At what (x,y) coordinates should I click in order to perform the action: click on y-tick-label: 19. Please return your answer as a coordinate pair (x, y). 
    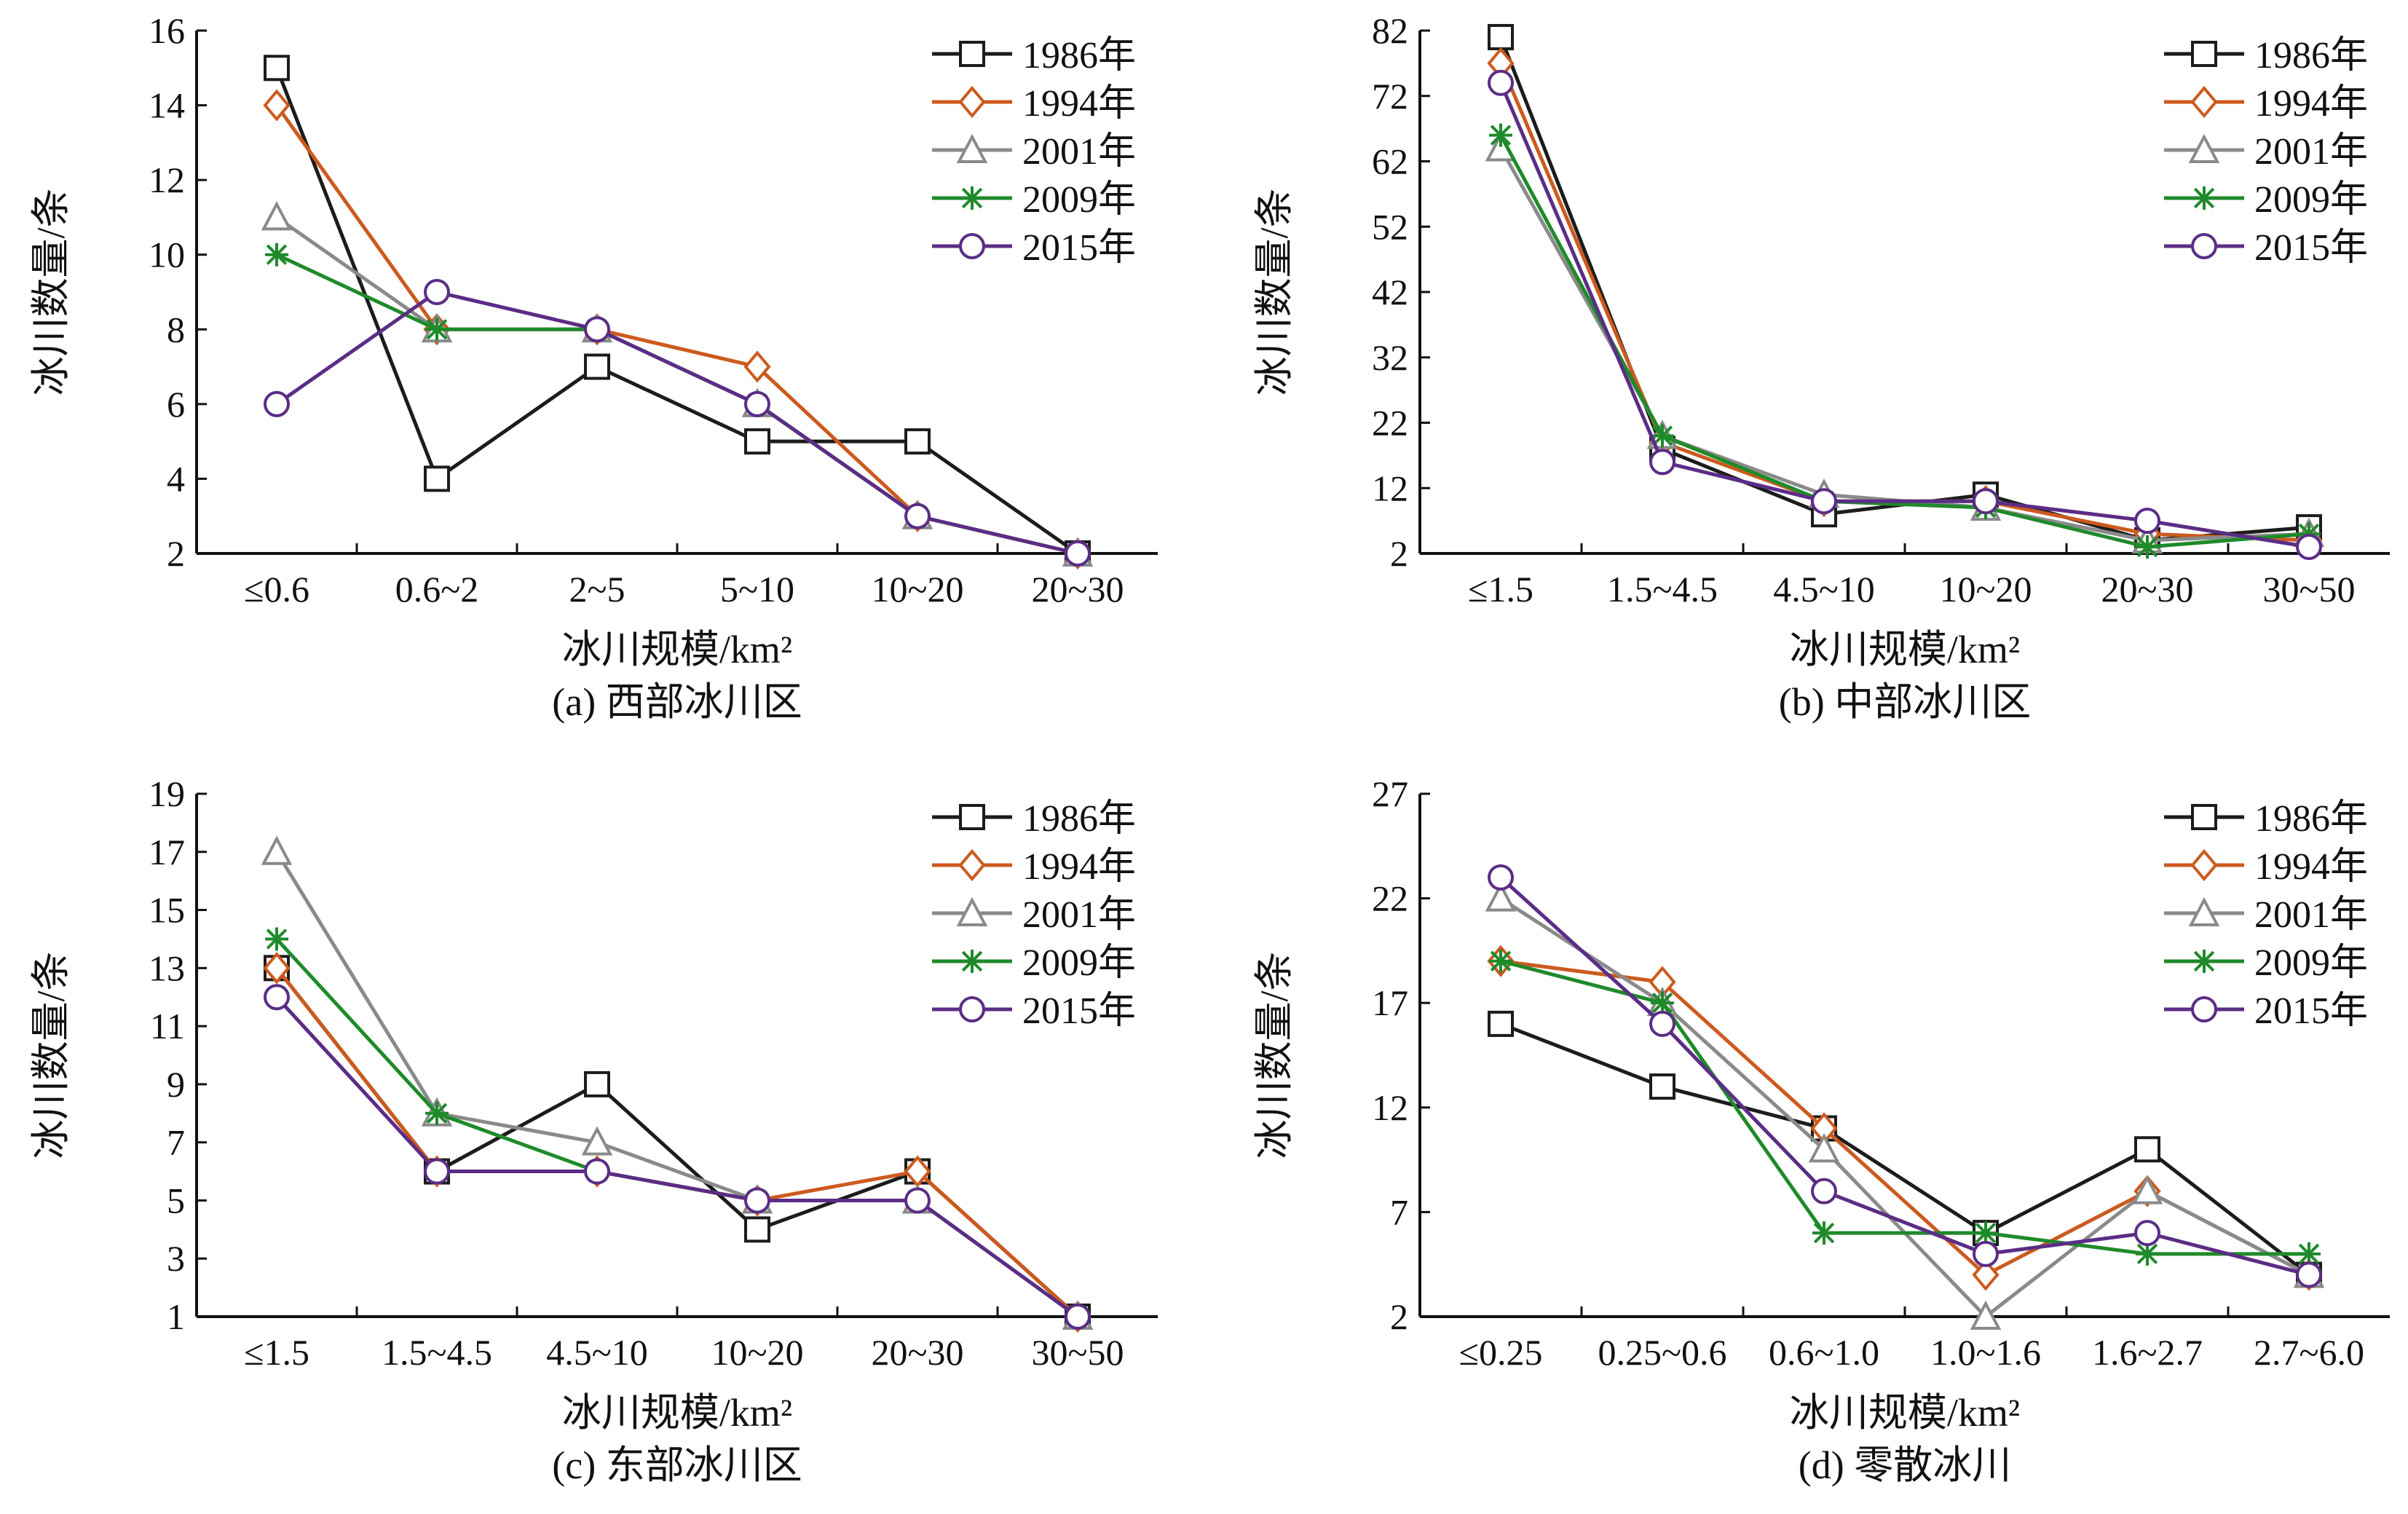
    Looking at the image, I should click on (167, 793).